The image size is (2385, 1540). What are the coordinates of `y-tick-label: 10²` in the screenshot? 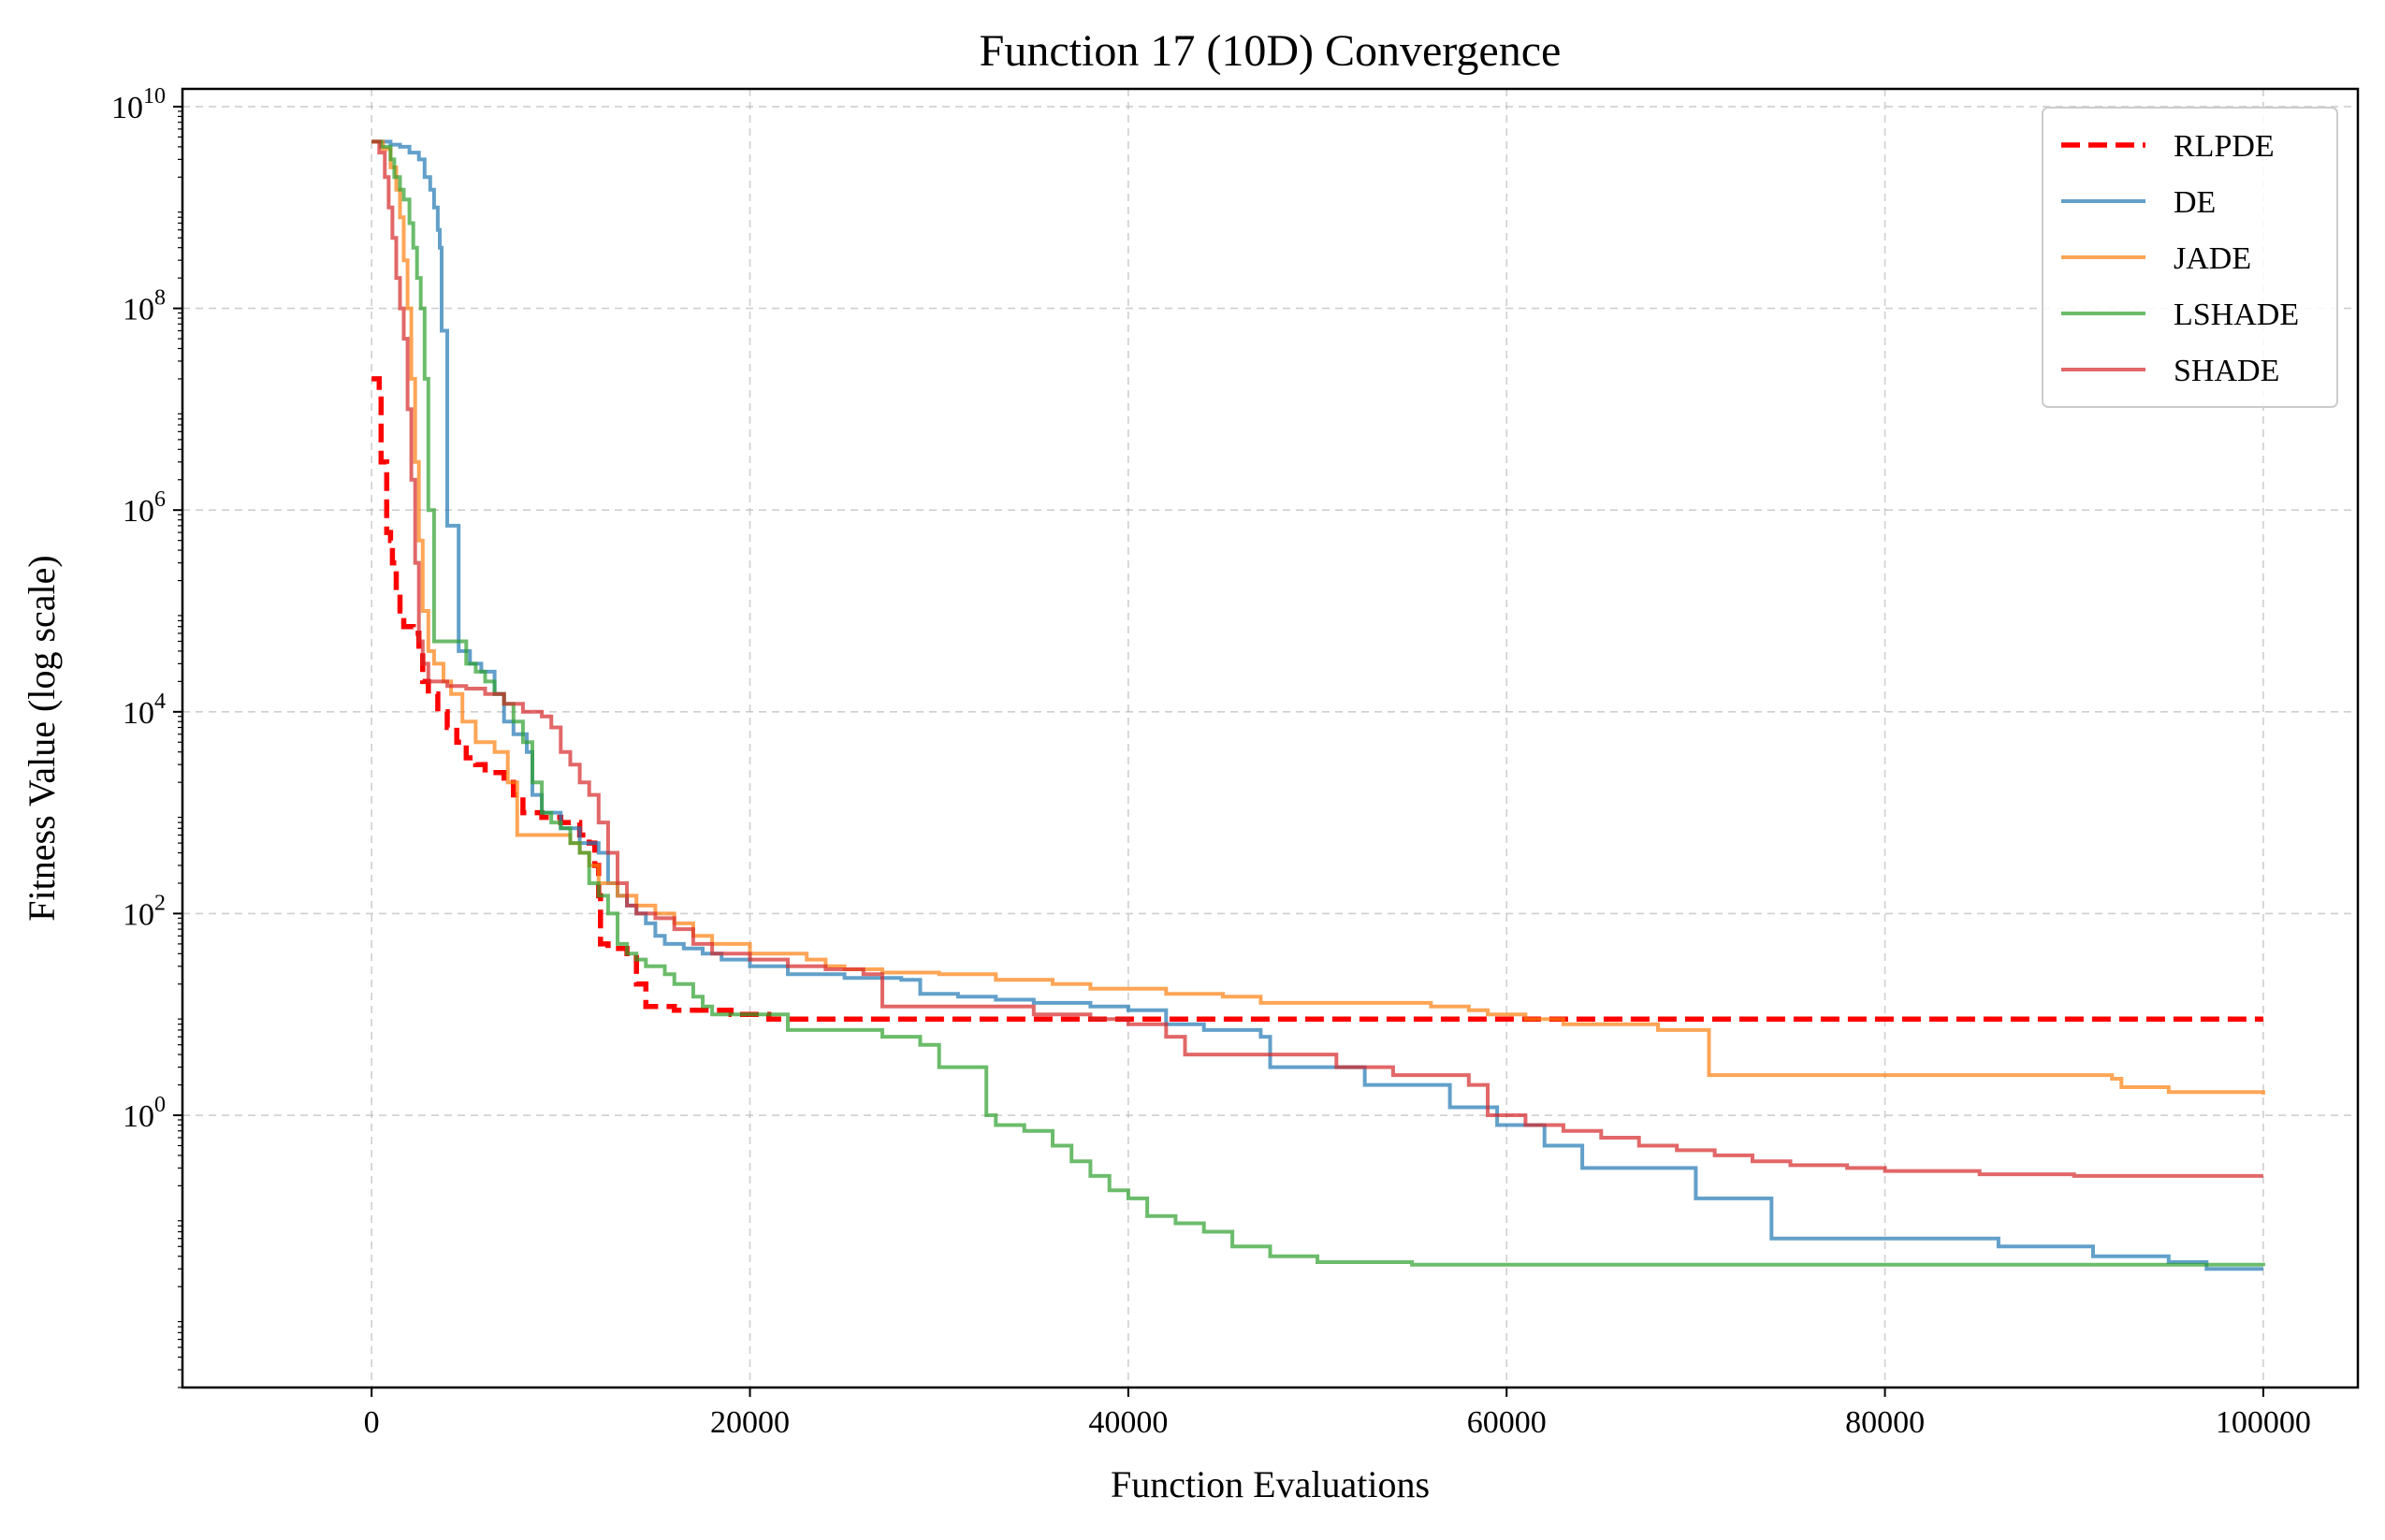 It's located at (144, 912).